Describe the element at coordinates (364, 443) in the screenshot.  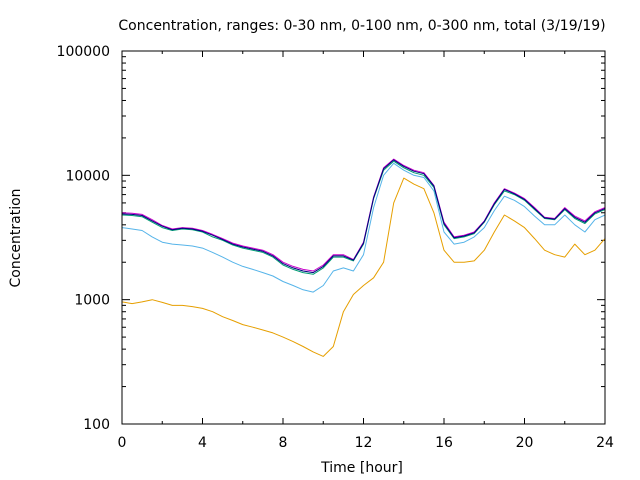
I see `x-tick-label: 12` at that location.